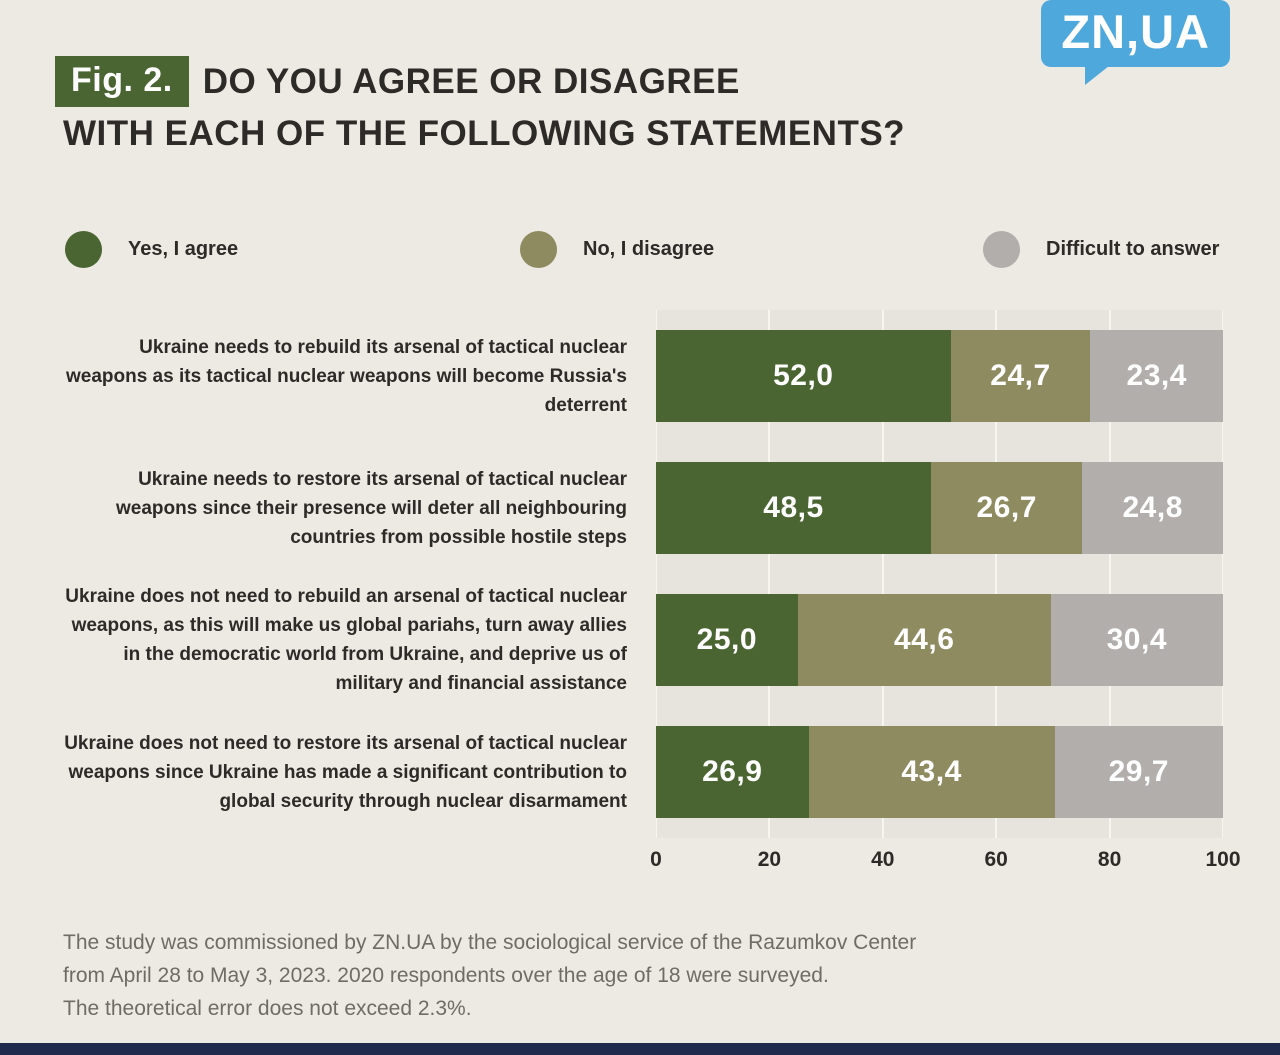 The height and width of the screenshot is (1055, 1280). Describe the element at coordinates (656, 859) in the screenshot. I see `x-tick-label: 0` at that location.